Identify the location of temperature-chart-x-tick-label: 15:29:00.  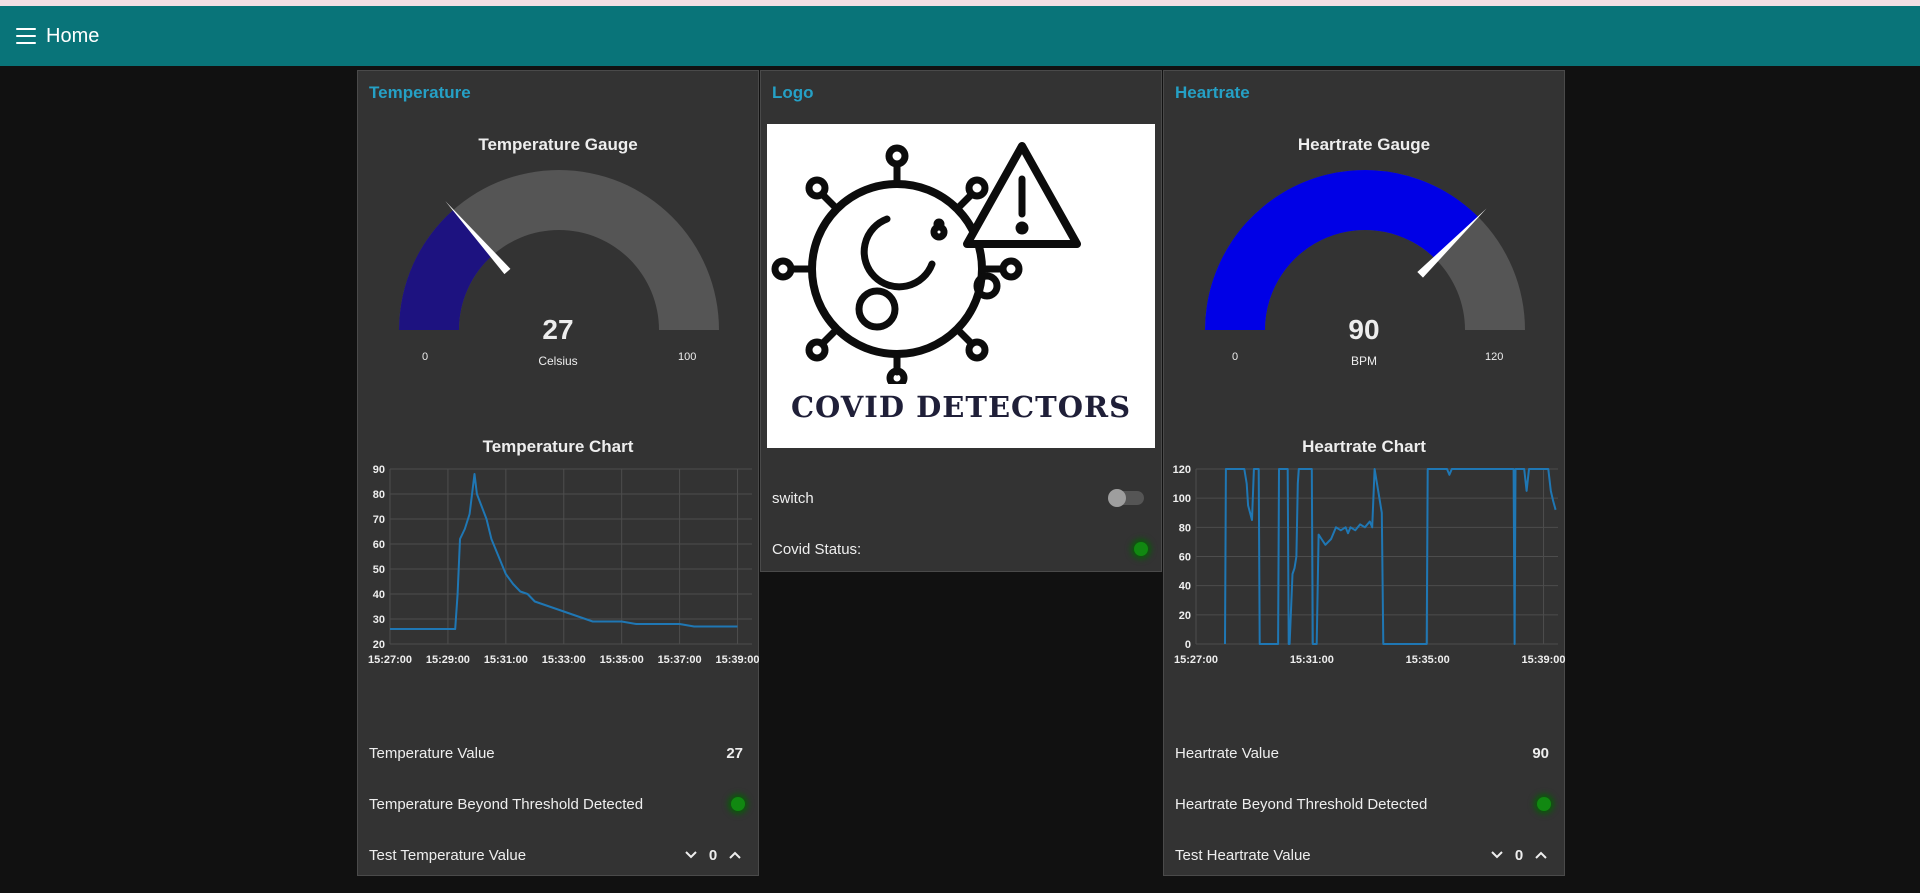
(448, 660).